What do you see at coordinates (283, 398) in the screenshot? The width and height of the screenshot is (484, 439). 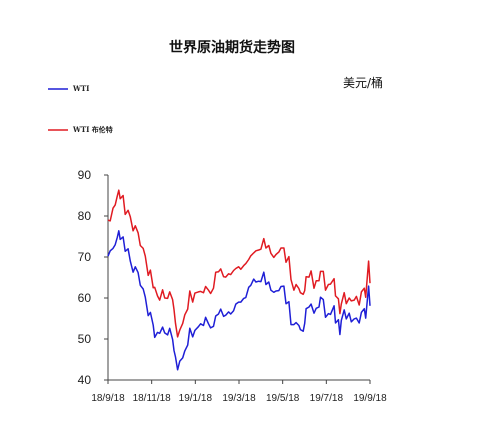 I see `x-tick-label: 19/5/18` at bounding box center [283, 398].